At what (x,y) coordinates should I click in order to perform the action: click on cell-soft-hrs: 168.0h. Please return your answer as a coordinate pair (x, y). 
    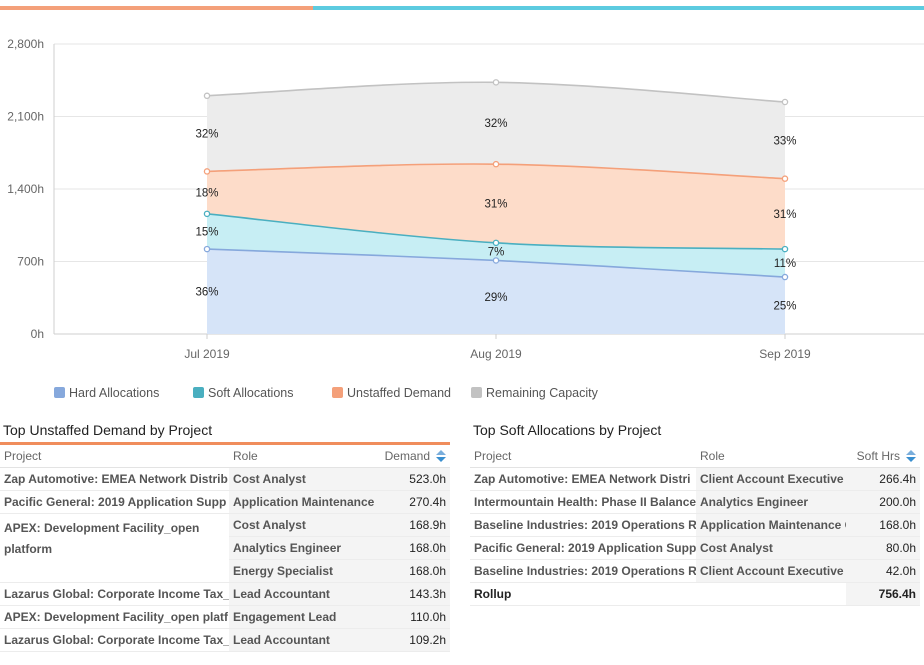
    Looking at the image, I should click on (883, 525).